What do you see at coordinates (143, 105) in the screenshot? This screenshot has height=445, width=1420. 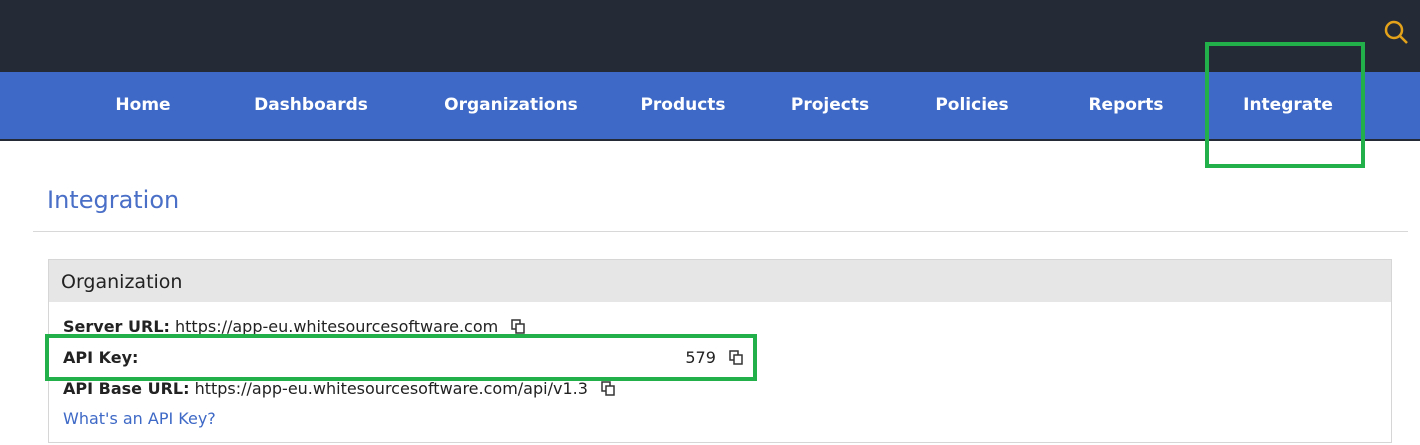 I see `nav-home: Home` at bounding box center [143, 105].